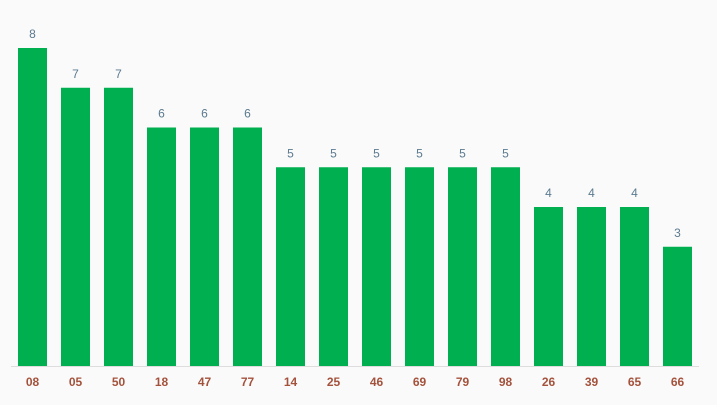  What do you see at coordinates (463, 382) in the screenshot?
I see `x-tick-label: 79` at bounding box center [463, 382].